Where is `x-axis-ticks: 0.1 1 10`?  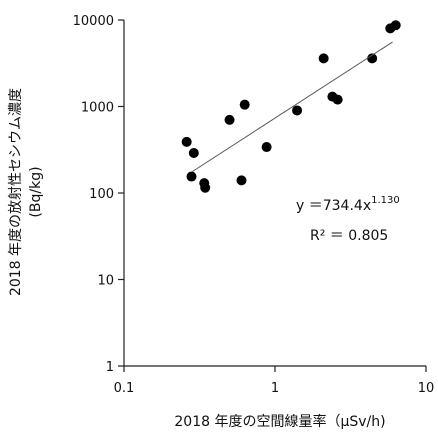 x-axis-ticks: 0.1 1 10 is located at coordinates (274, 381).